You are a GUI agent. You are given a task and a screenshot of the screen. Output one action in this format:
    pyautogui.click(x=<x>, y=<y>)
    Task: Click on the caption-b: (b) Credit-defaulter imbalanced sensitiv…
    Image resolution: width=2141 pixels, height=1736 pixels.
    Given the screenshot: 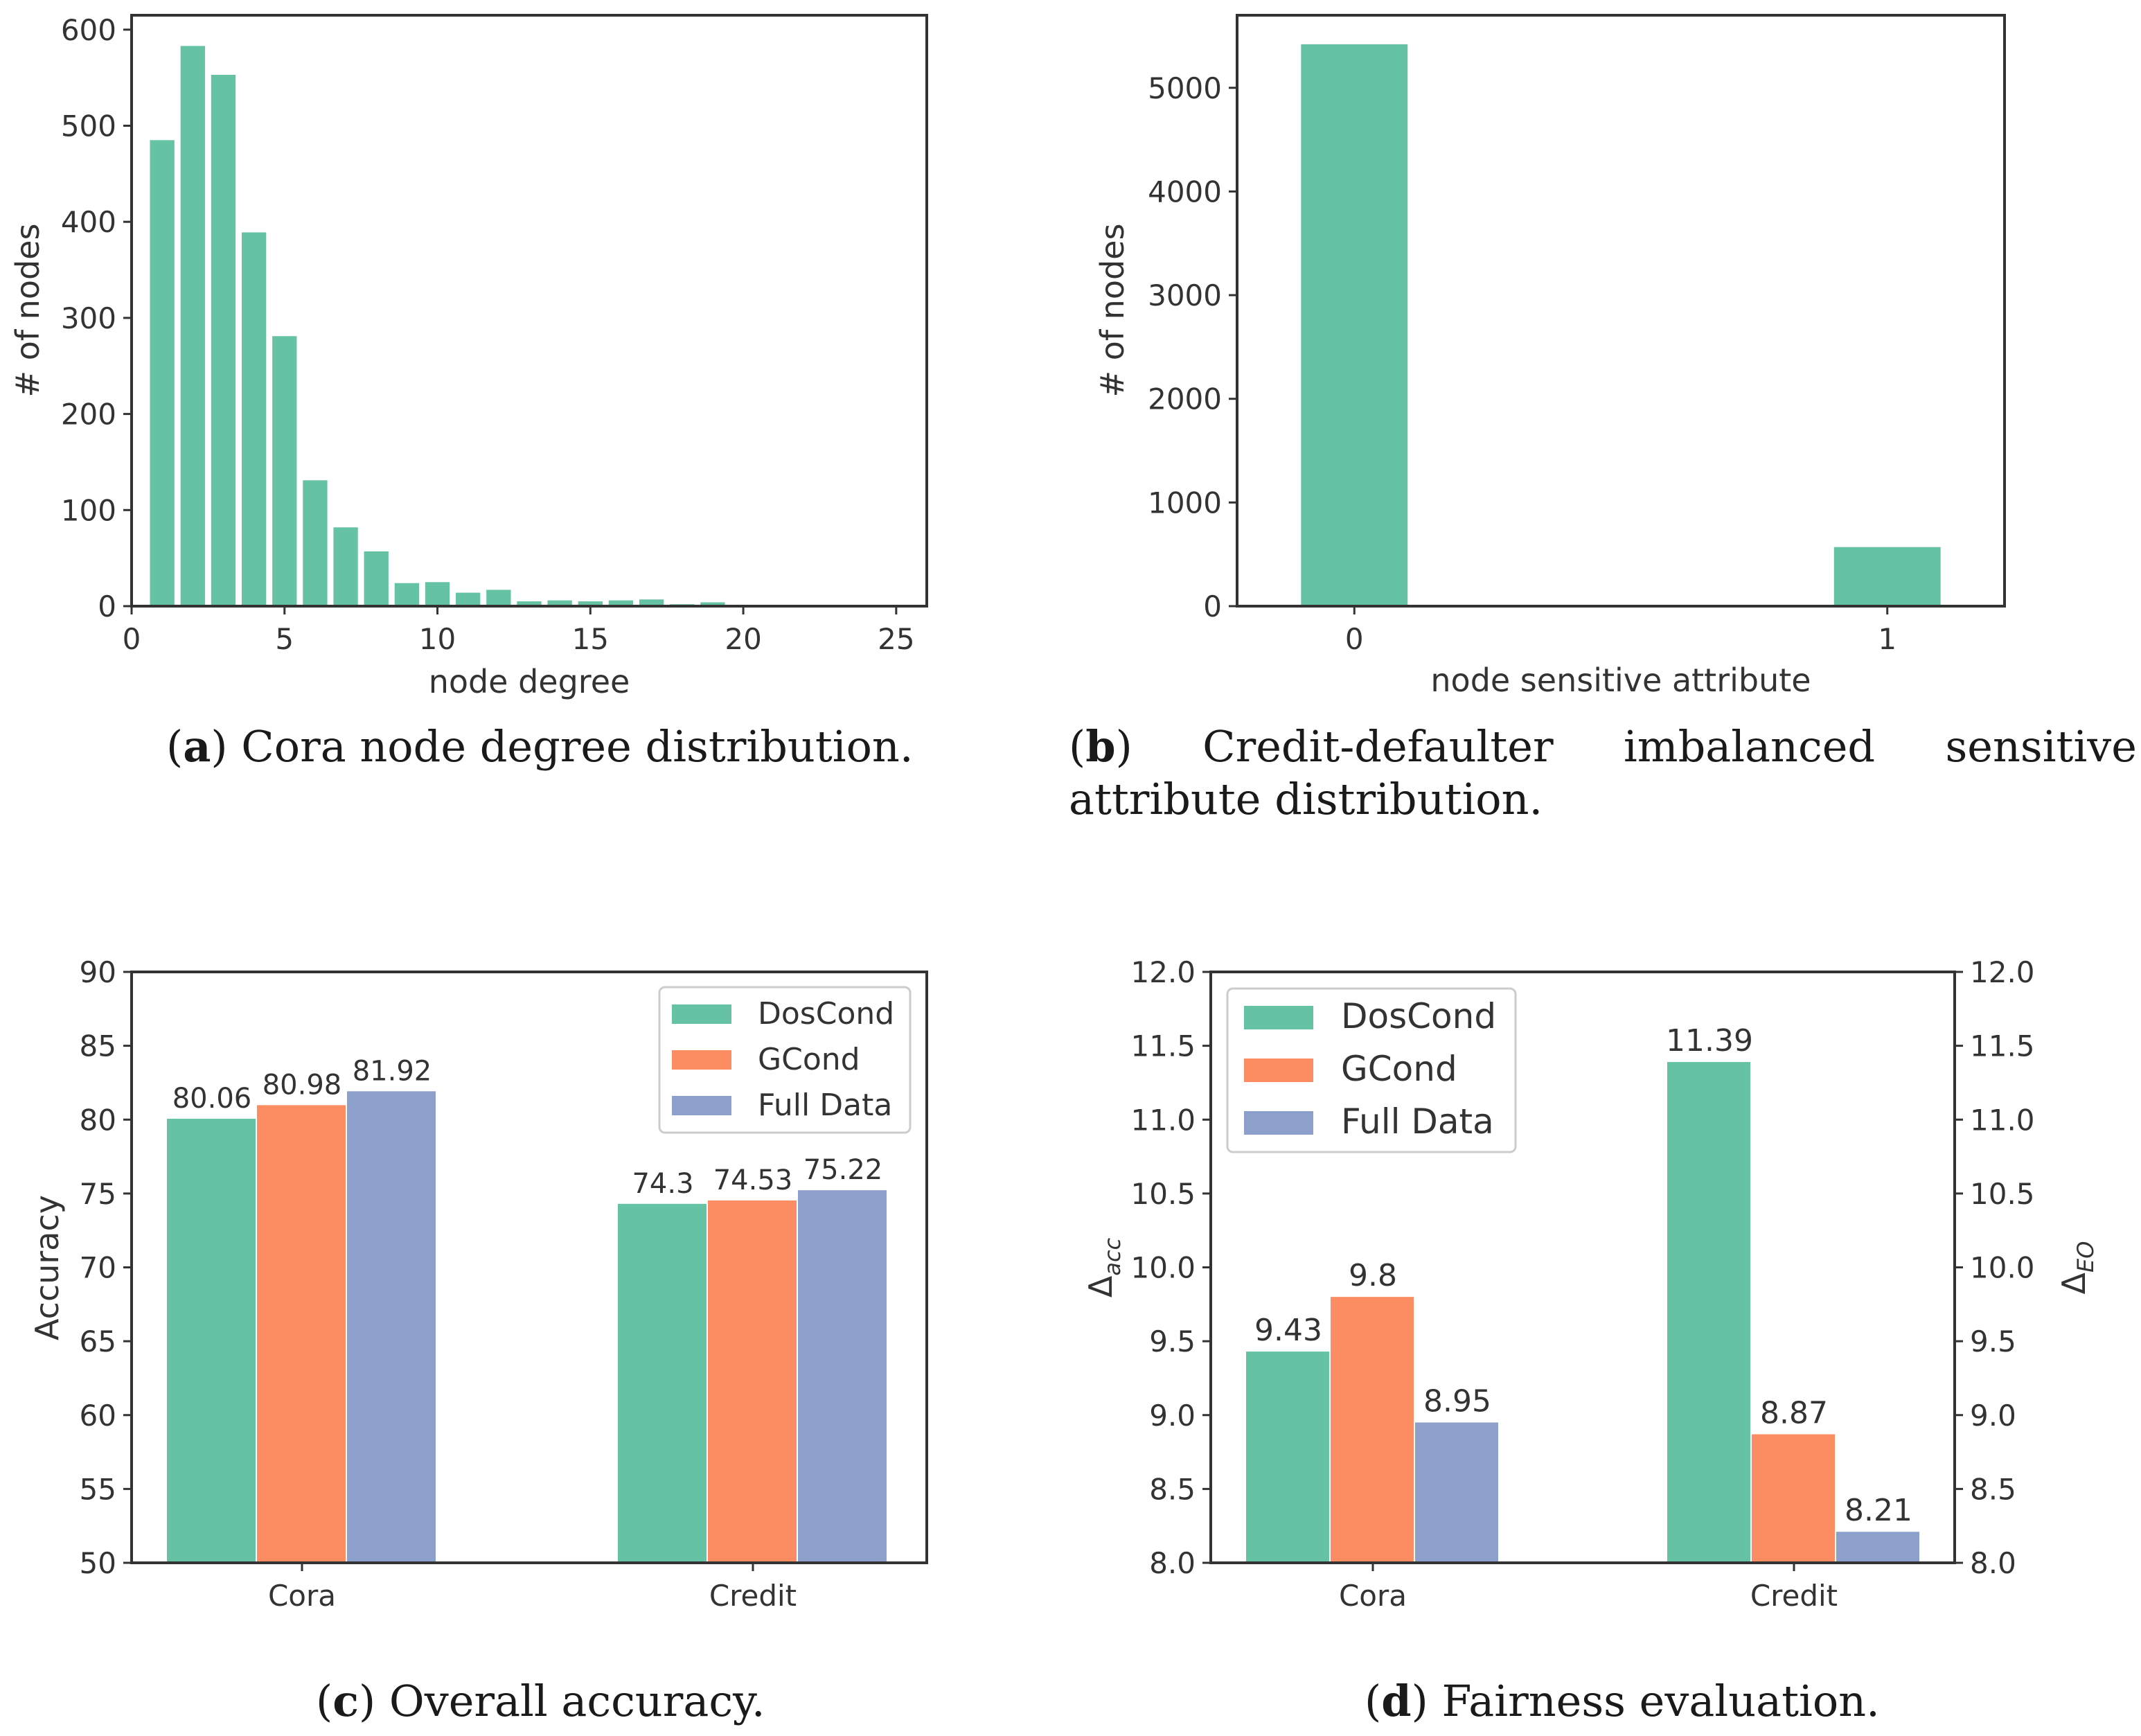 What is the action you would take?
    pyautogui.click(x=1603, y=772)
    